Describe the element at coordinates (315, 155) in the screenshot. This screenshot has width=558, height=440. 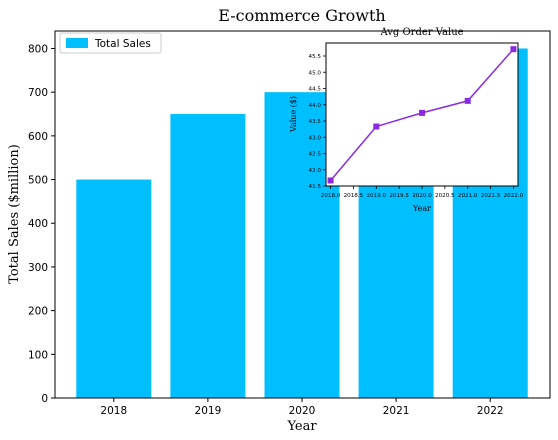
I see `inset-y-tick-label-42.5: 42.5` at that location.